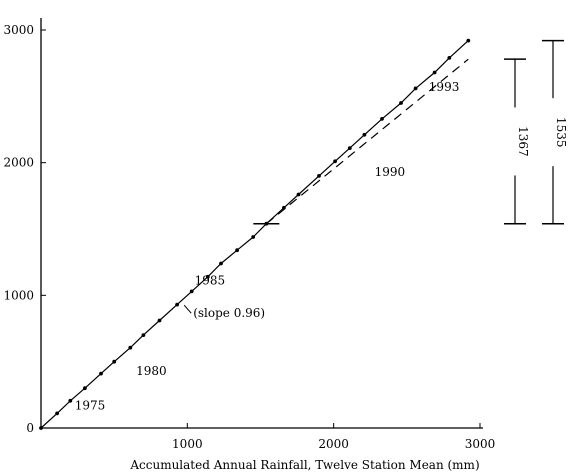 The width and height of the screenshot is (572, 473). Describe the element at coordinates (333, 444) in the screenshot. I see `x-tick-label-1: 2000` at that location.